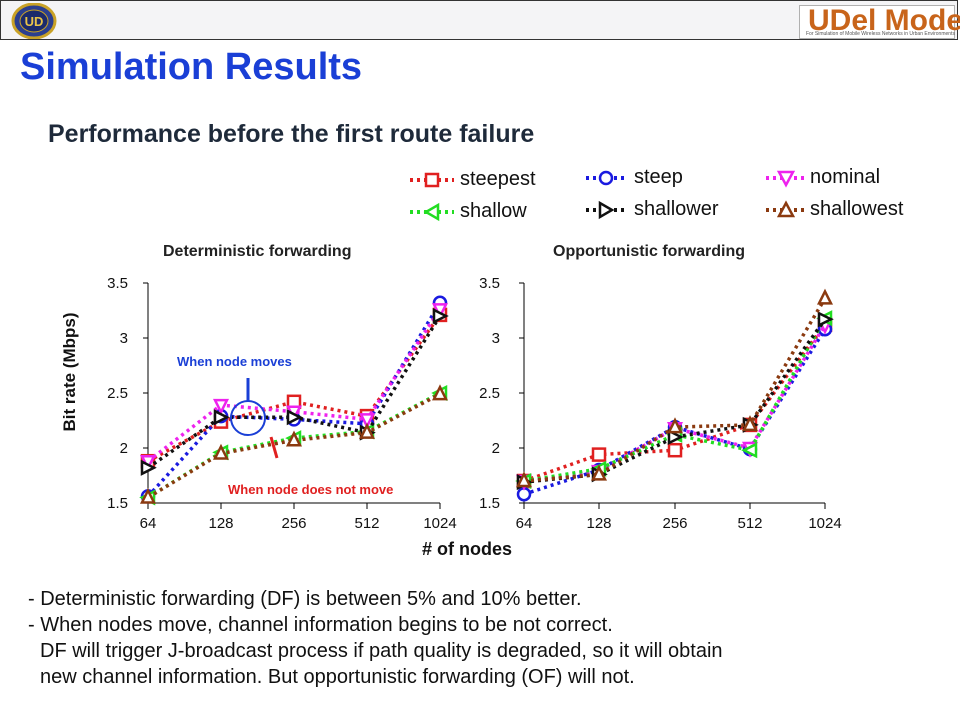 The image size is (960, 720). I want to click on series-line-nominal-det, so click(294, 385).